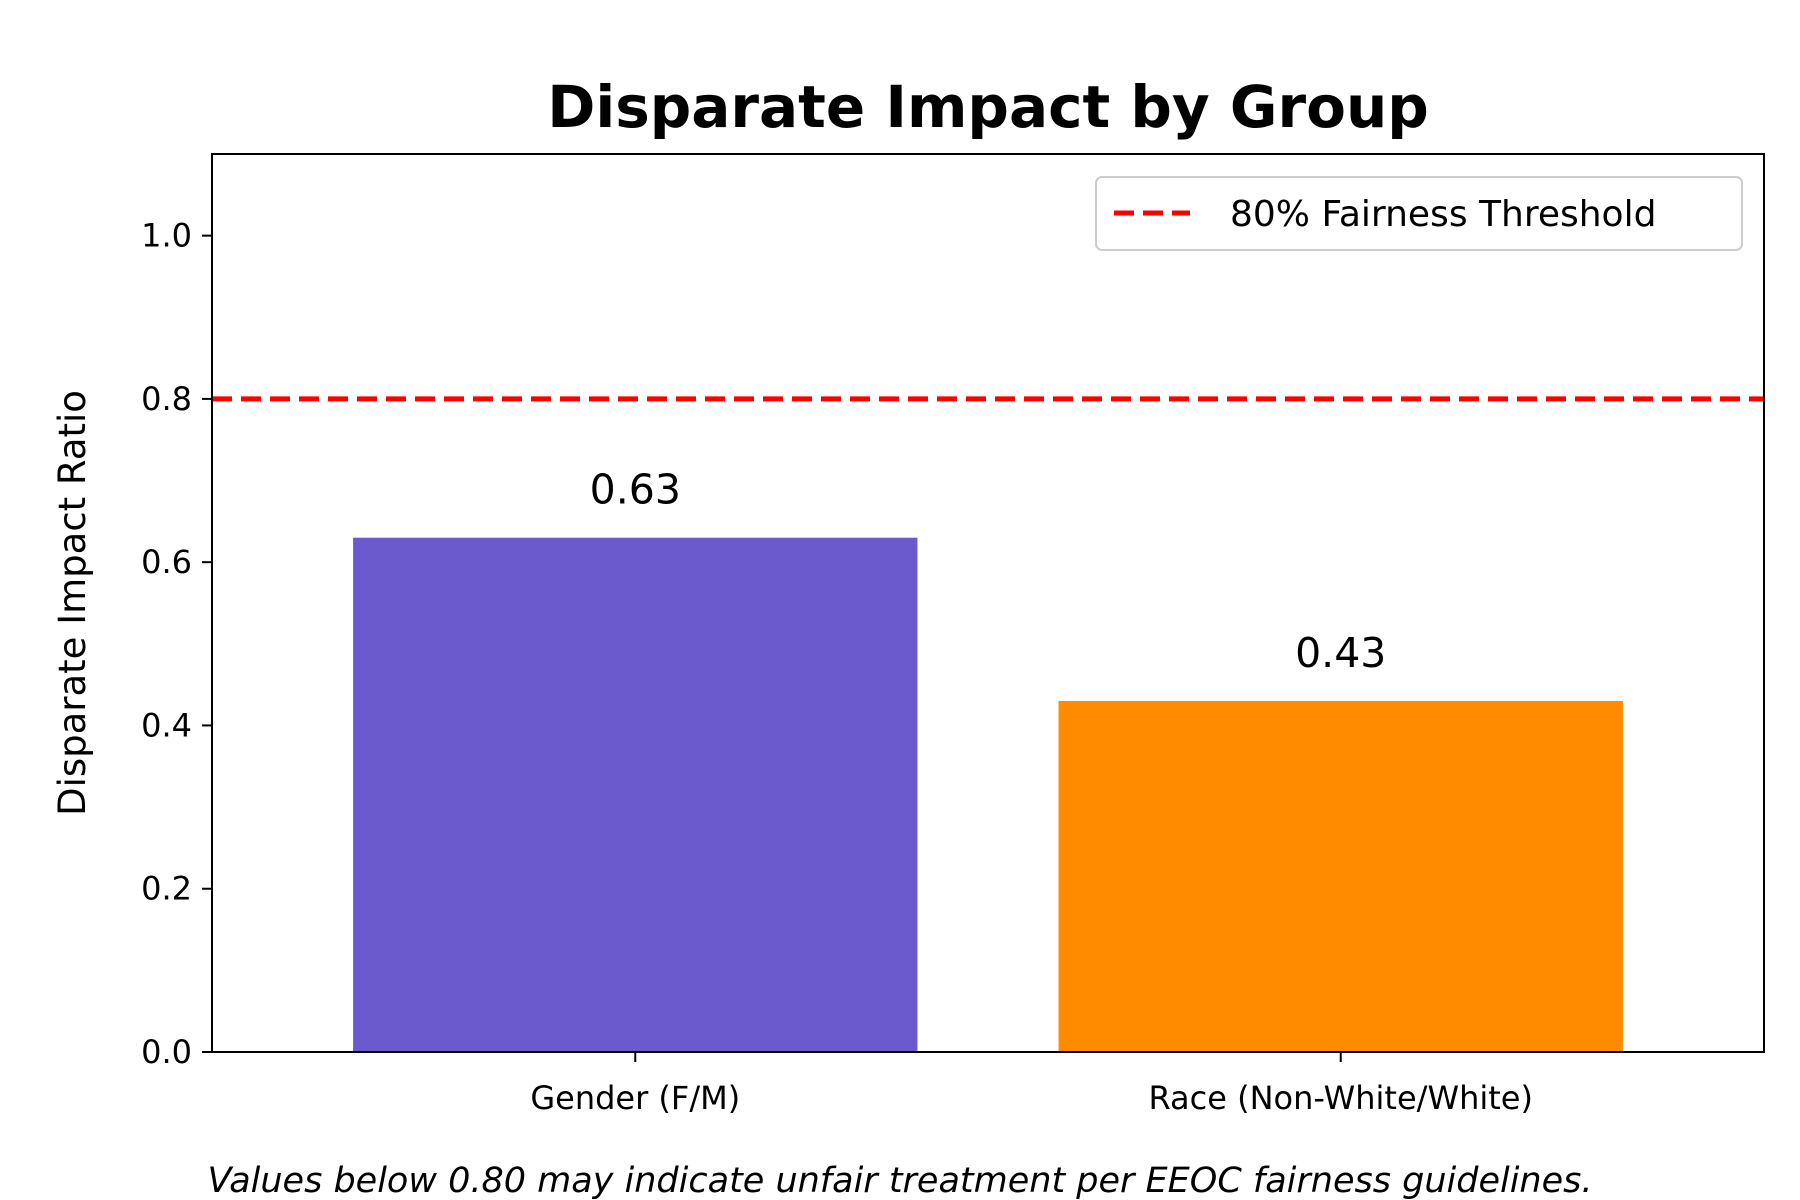 This screenshot has height=1200, width=1800. I want to click on x-tick-label: Gender (F/M), so click(635, 1098).